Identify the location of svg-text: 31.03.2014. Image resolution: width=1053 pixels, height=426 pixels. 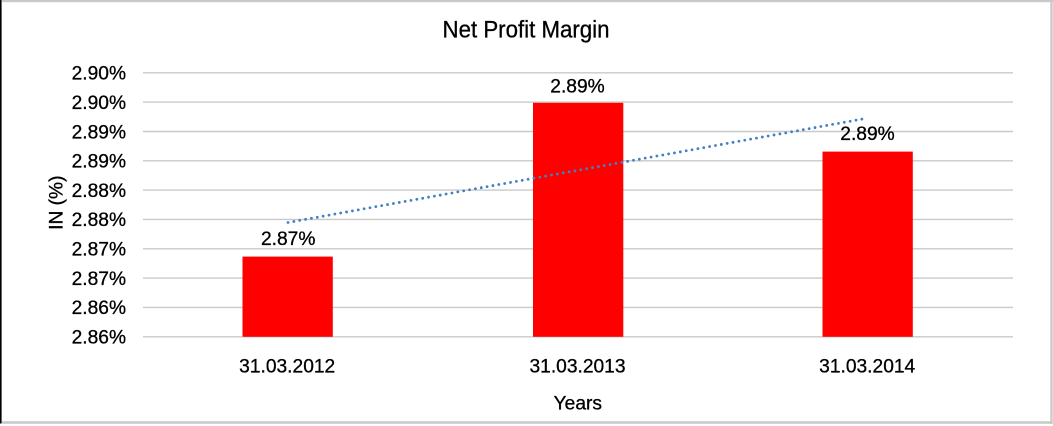
(867, 367).